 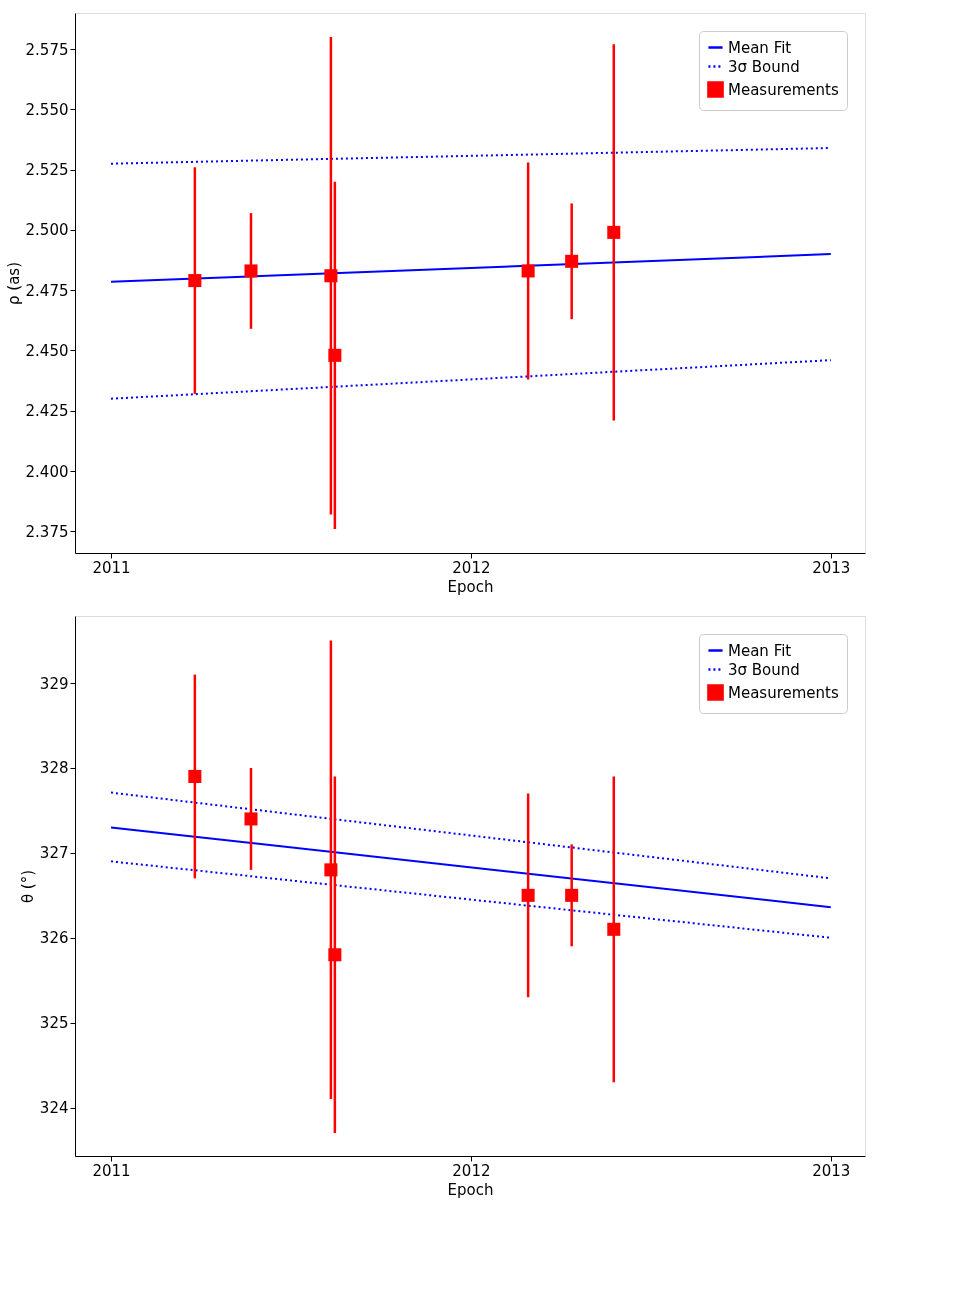 I want to click on y-axis-title: ρ (as), so click(x=13, y=283).